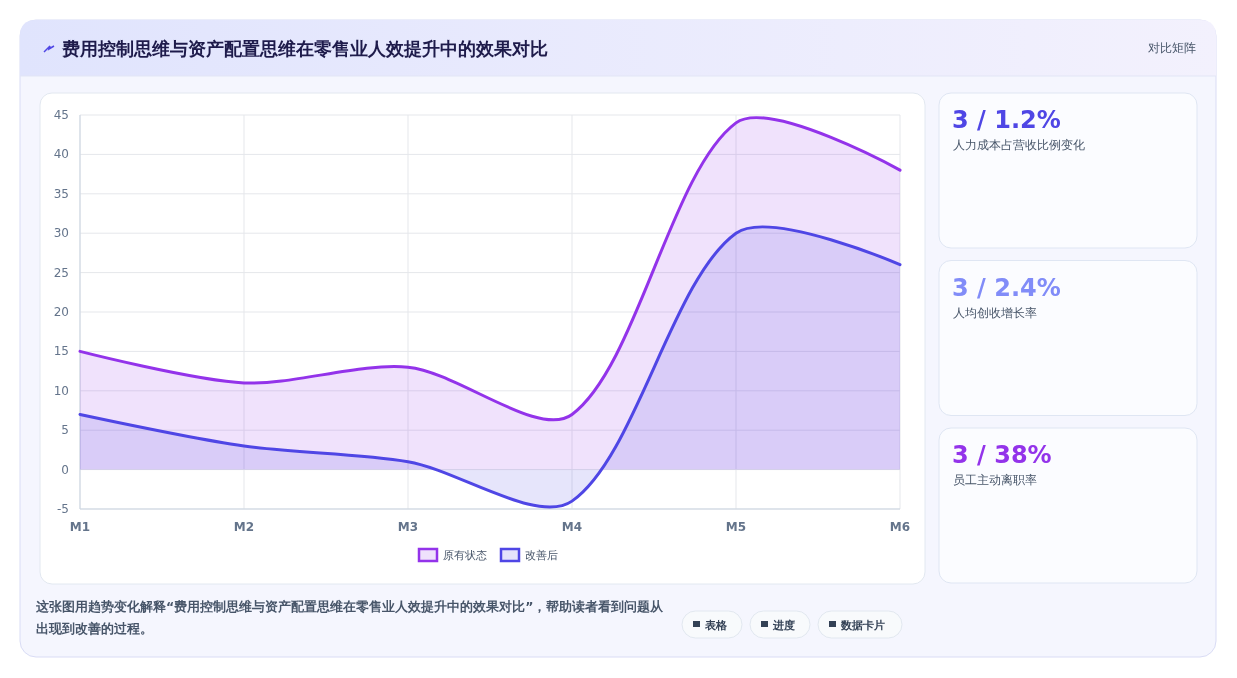 This screenshot has height=678, width=1237. I want to click on y-tick-label: -5, so click(63, 509).